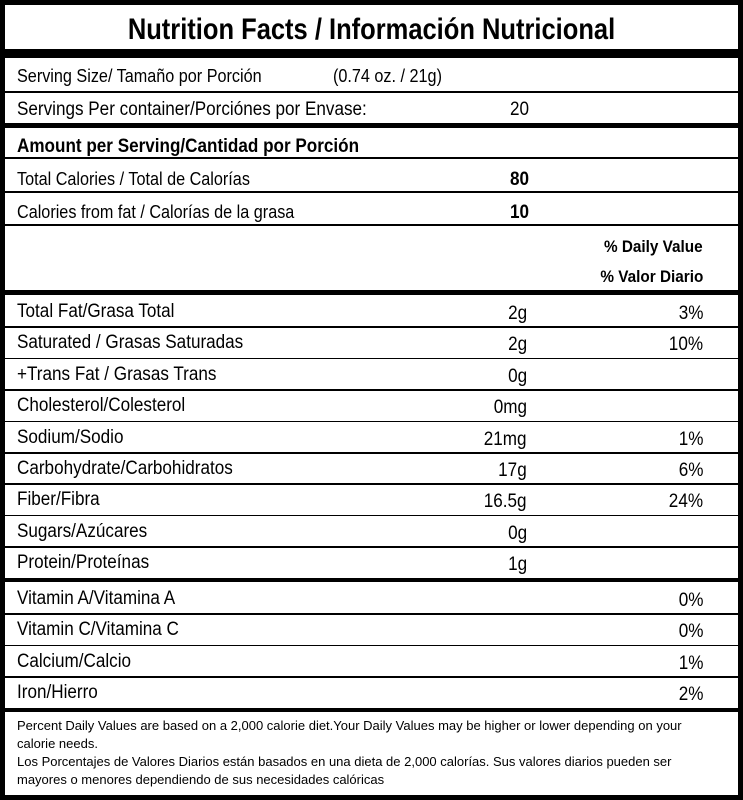 The image size is (743, 800). I want to click on nutrient-amount: 1g, so click(517, 565).